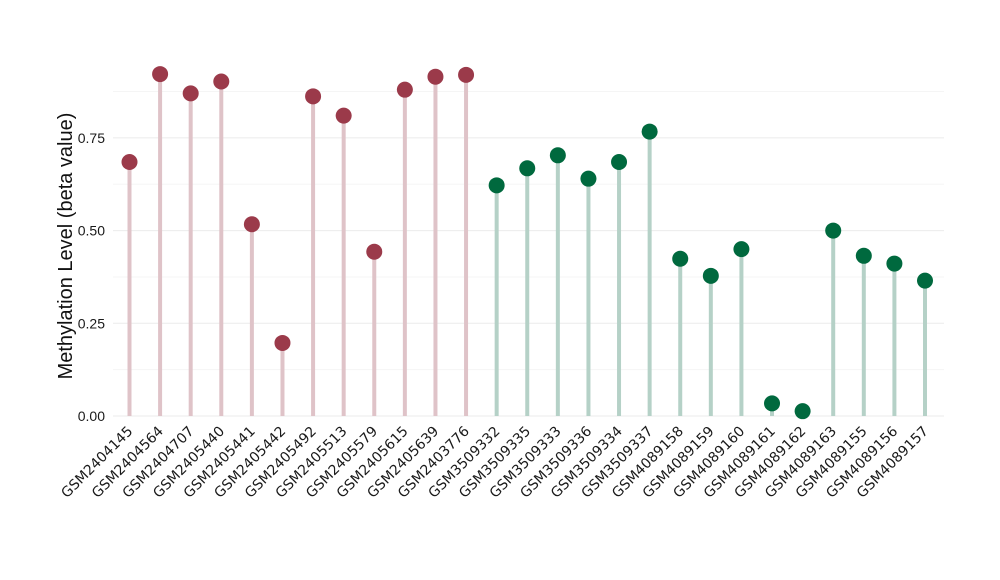 This screenshot has width=1000, height=580. Describe the element at coordinates (66, 246) in the screenshot. I see `y-axis-title: Methylation Level (beta value)` at that location.